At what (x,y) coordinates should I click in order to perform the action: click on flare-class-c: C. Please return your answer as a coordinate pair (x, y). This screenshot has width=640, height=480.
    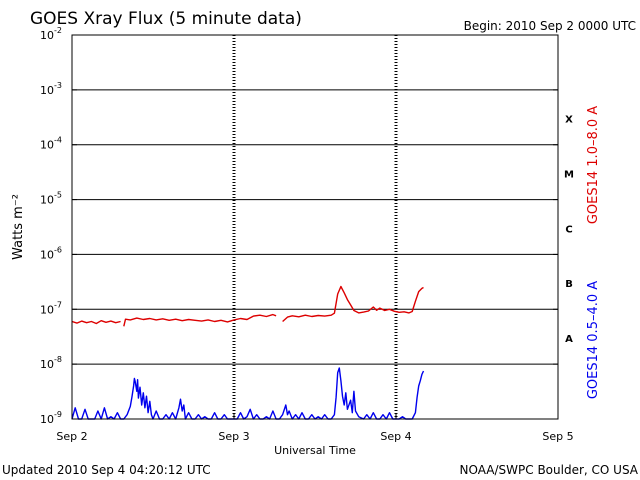
    Looking at the image, I should click on (568, 229).